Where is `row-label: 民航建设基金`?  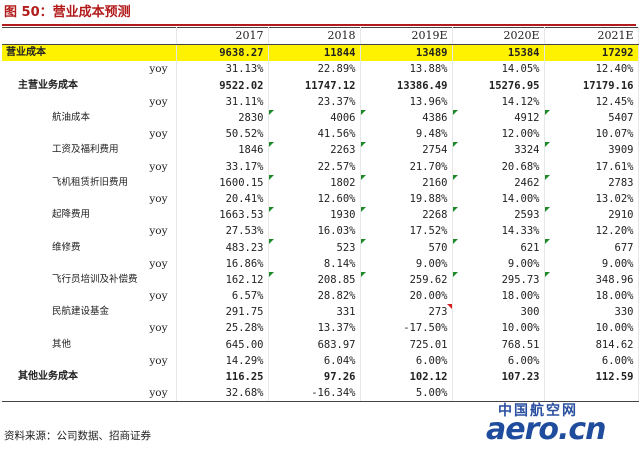
row-label: 民航建设基金 is located at coordinates (89, 312).